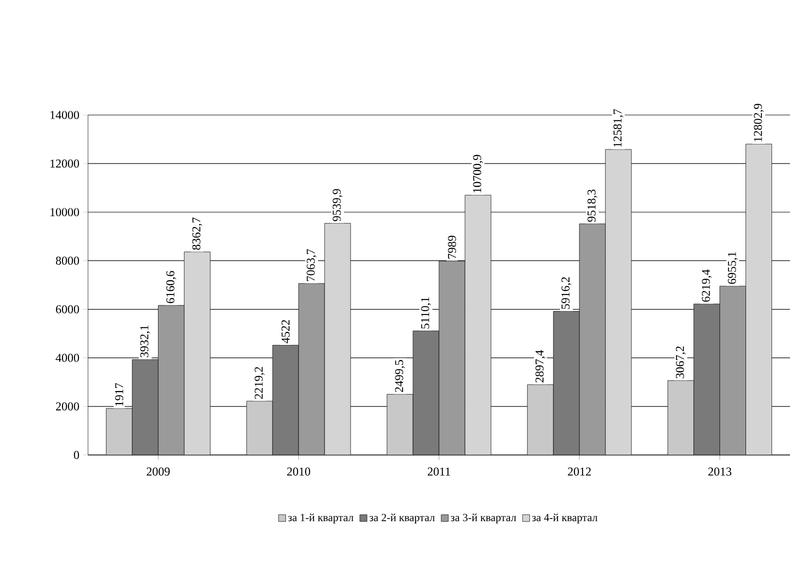 This screenshot has width=802, height=564. Describe the element at coordinates (567, 293) in the screenshot. I see `data-label: 5916,2` at that location.